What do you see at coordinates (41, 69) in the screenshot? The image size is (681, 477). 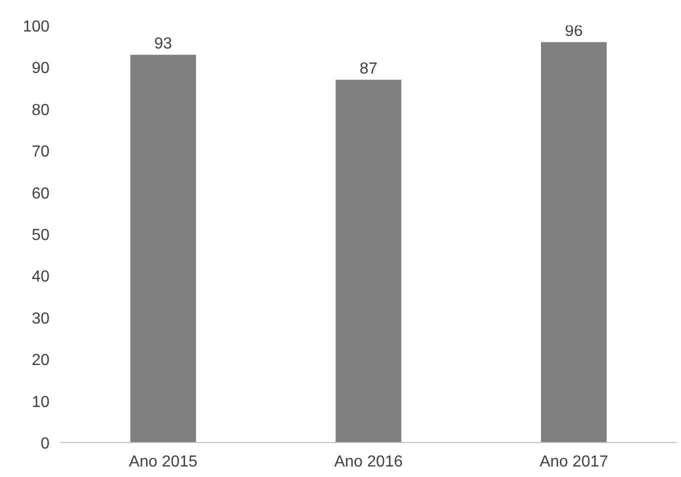 I see `y-tick-label: 90` at bounding box center [41, 69].